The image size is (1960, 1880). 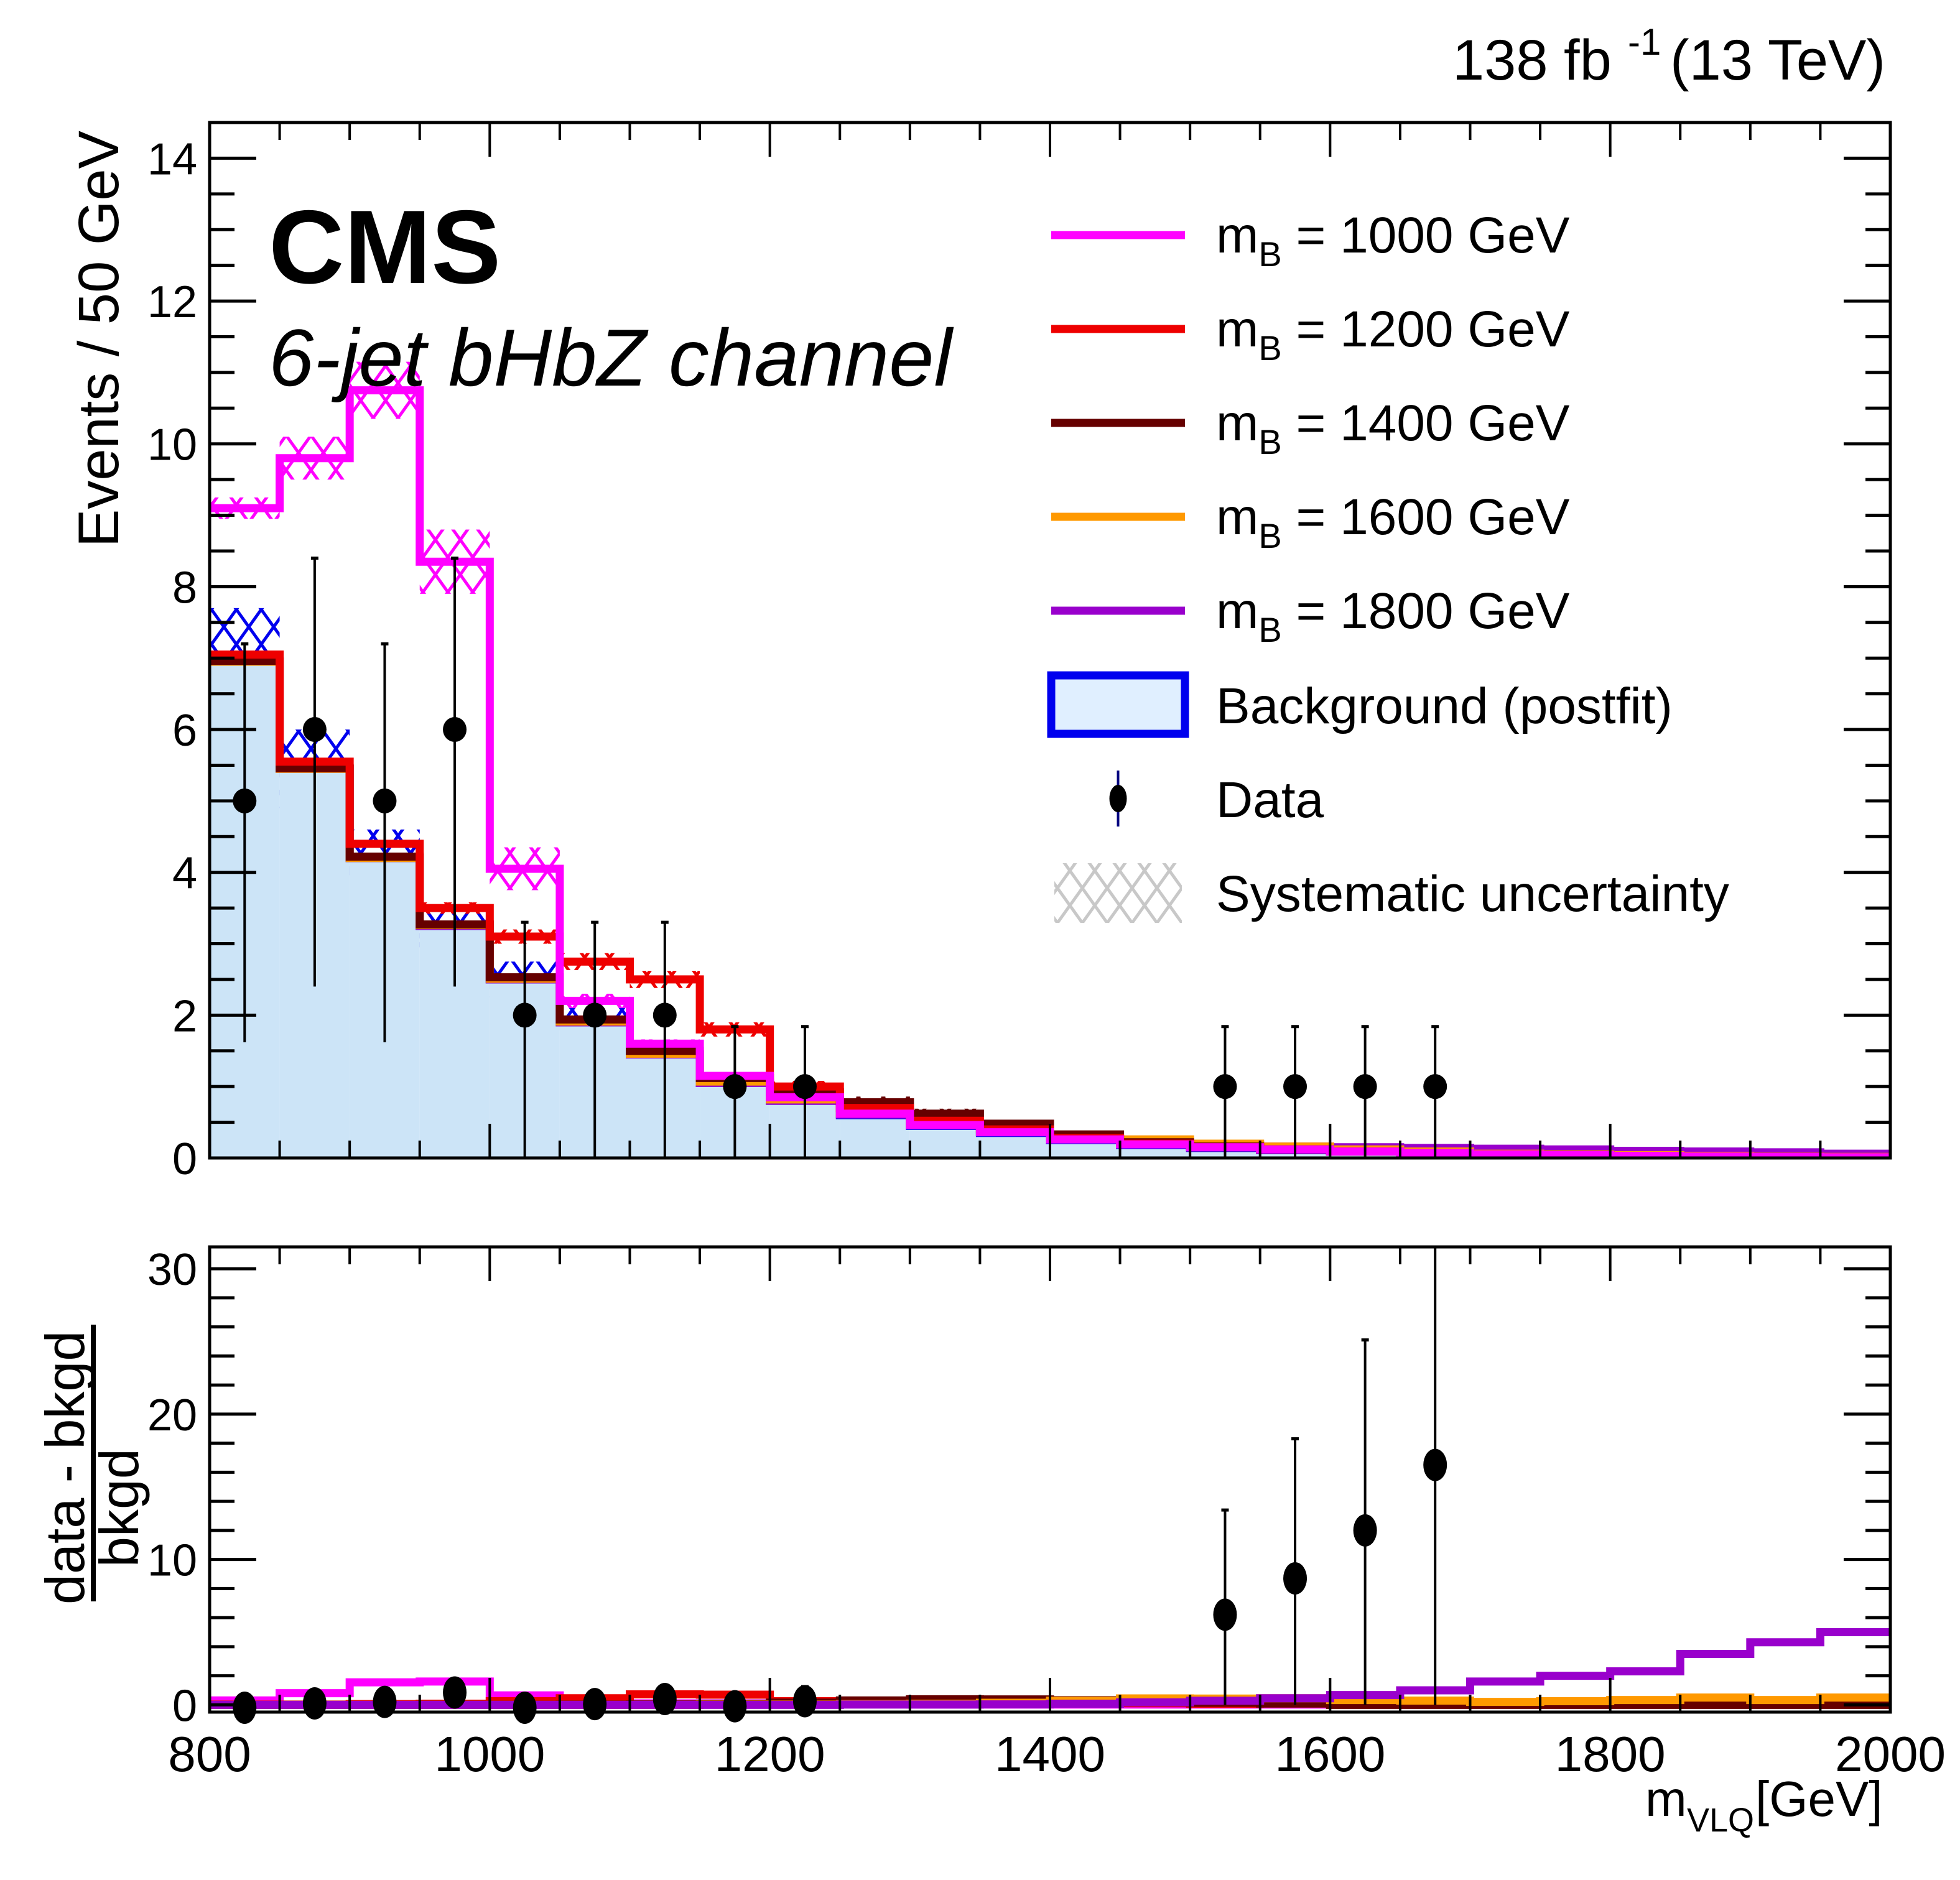 What do you see at coordinates (1393, 428) in the screenshot?
I see `legend-label: mB = 1400 GeV` at bounding box center [1393, 428].